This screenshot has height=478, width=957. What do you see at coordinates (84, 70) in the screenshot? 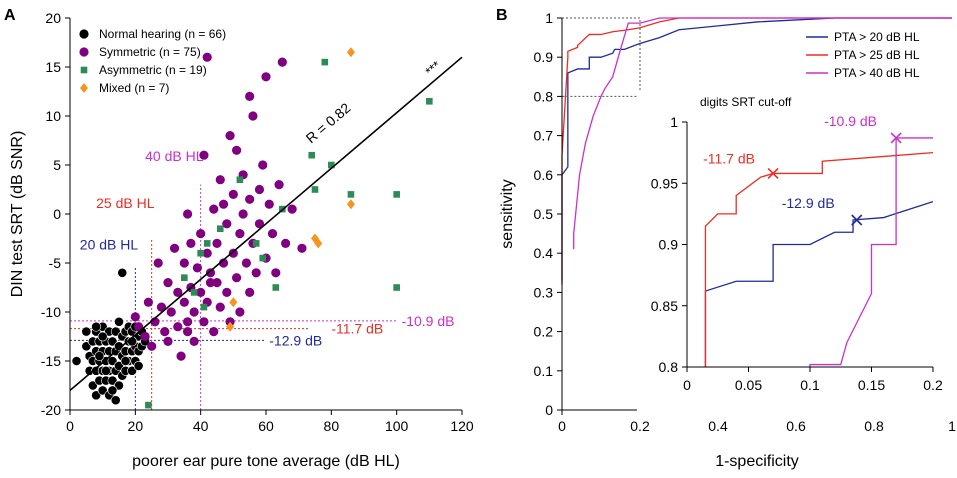
I see `legend-marker-asymmetric` at bounding box center [84, 70].